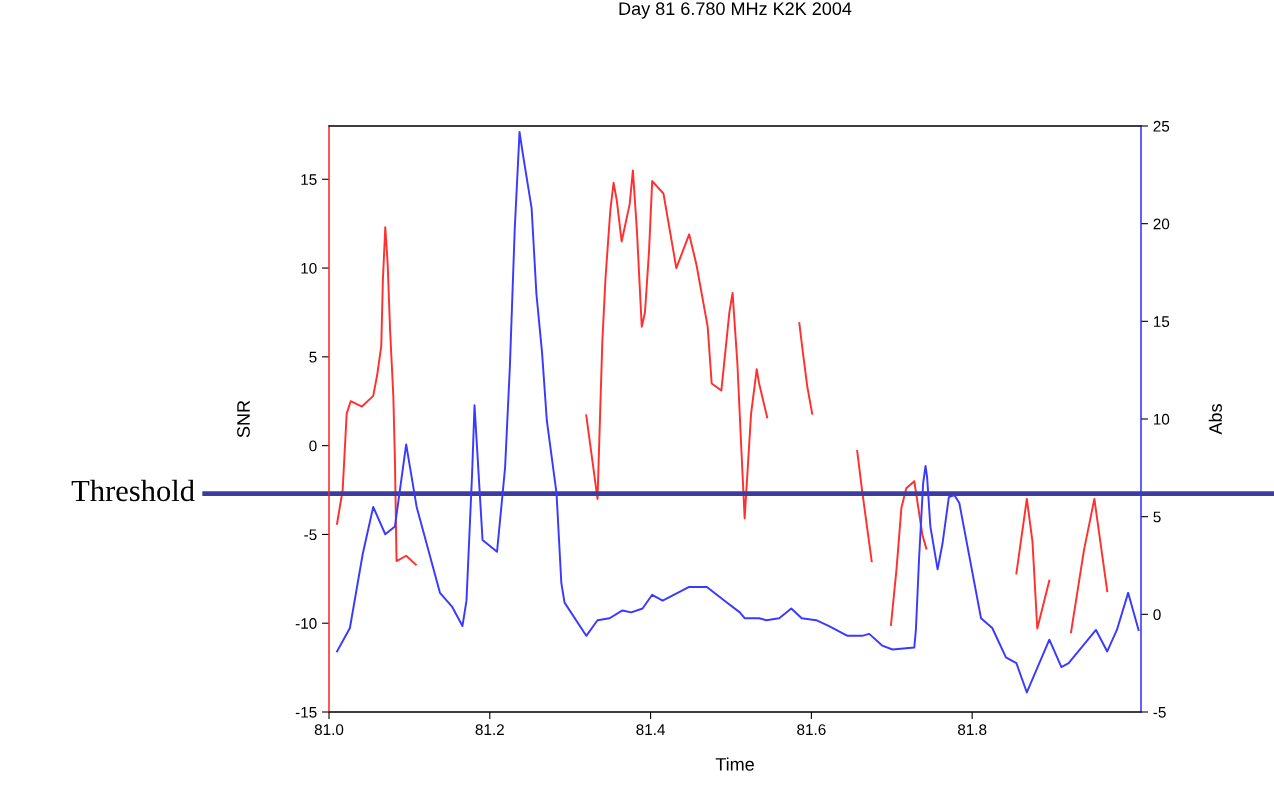 The width and height of the screenshot is (1274, 802). Describe the element at coordinates (313, 446) in the screenshot. I see `y-tick-label: 0` at that location.